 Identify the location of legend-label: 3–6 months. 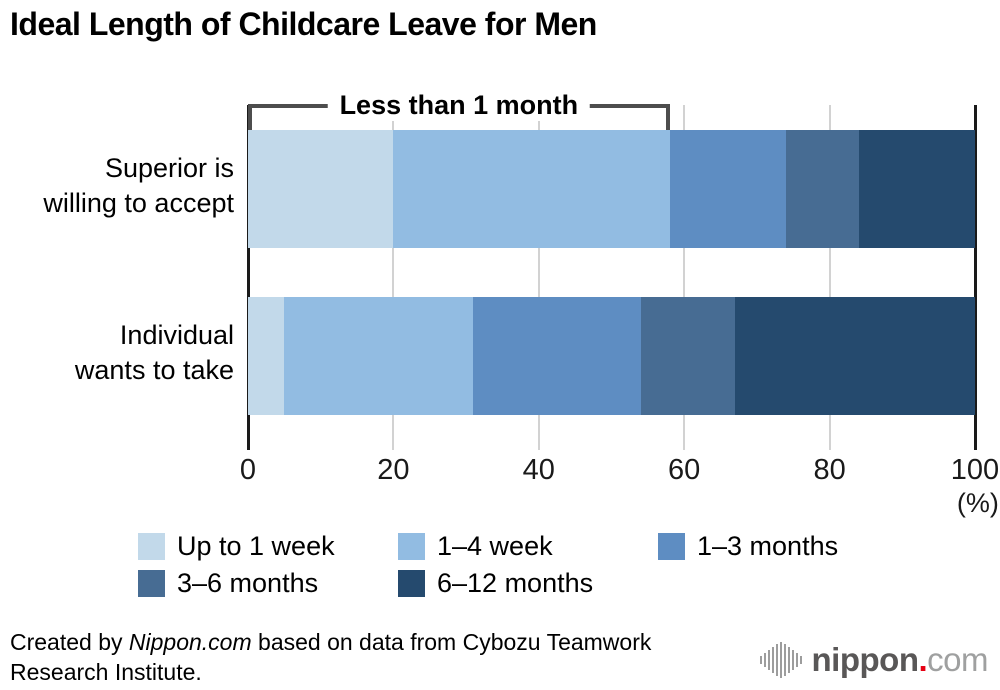
(248, 583).